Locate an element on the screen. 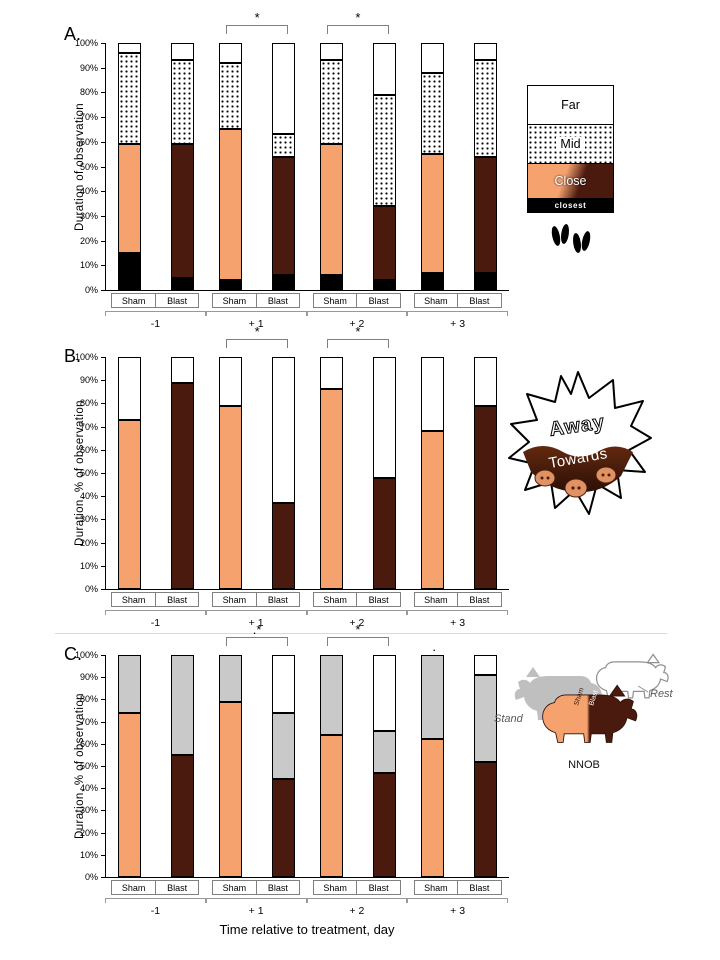  legend-item-close: Close is located at coordinates (570, 181).